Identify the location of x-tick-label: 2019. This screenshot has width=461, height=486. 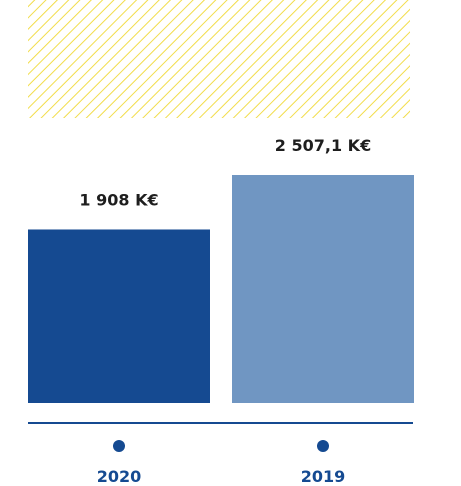
(323, 476).